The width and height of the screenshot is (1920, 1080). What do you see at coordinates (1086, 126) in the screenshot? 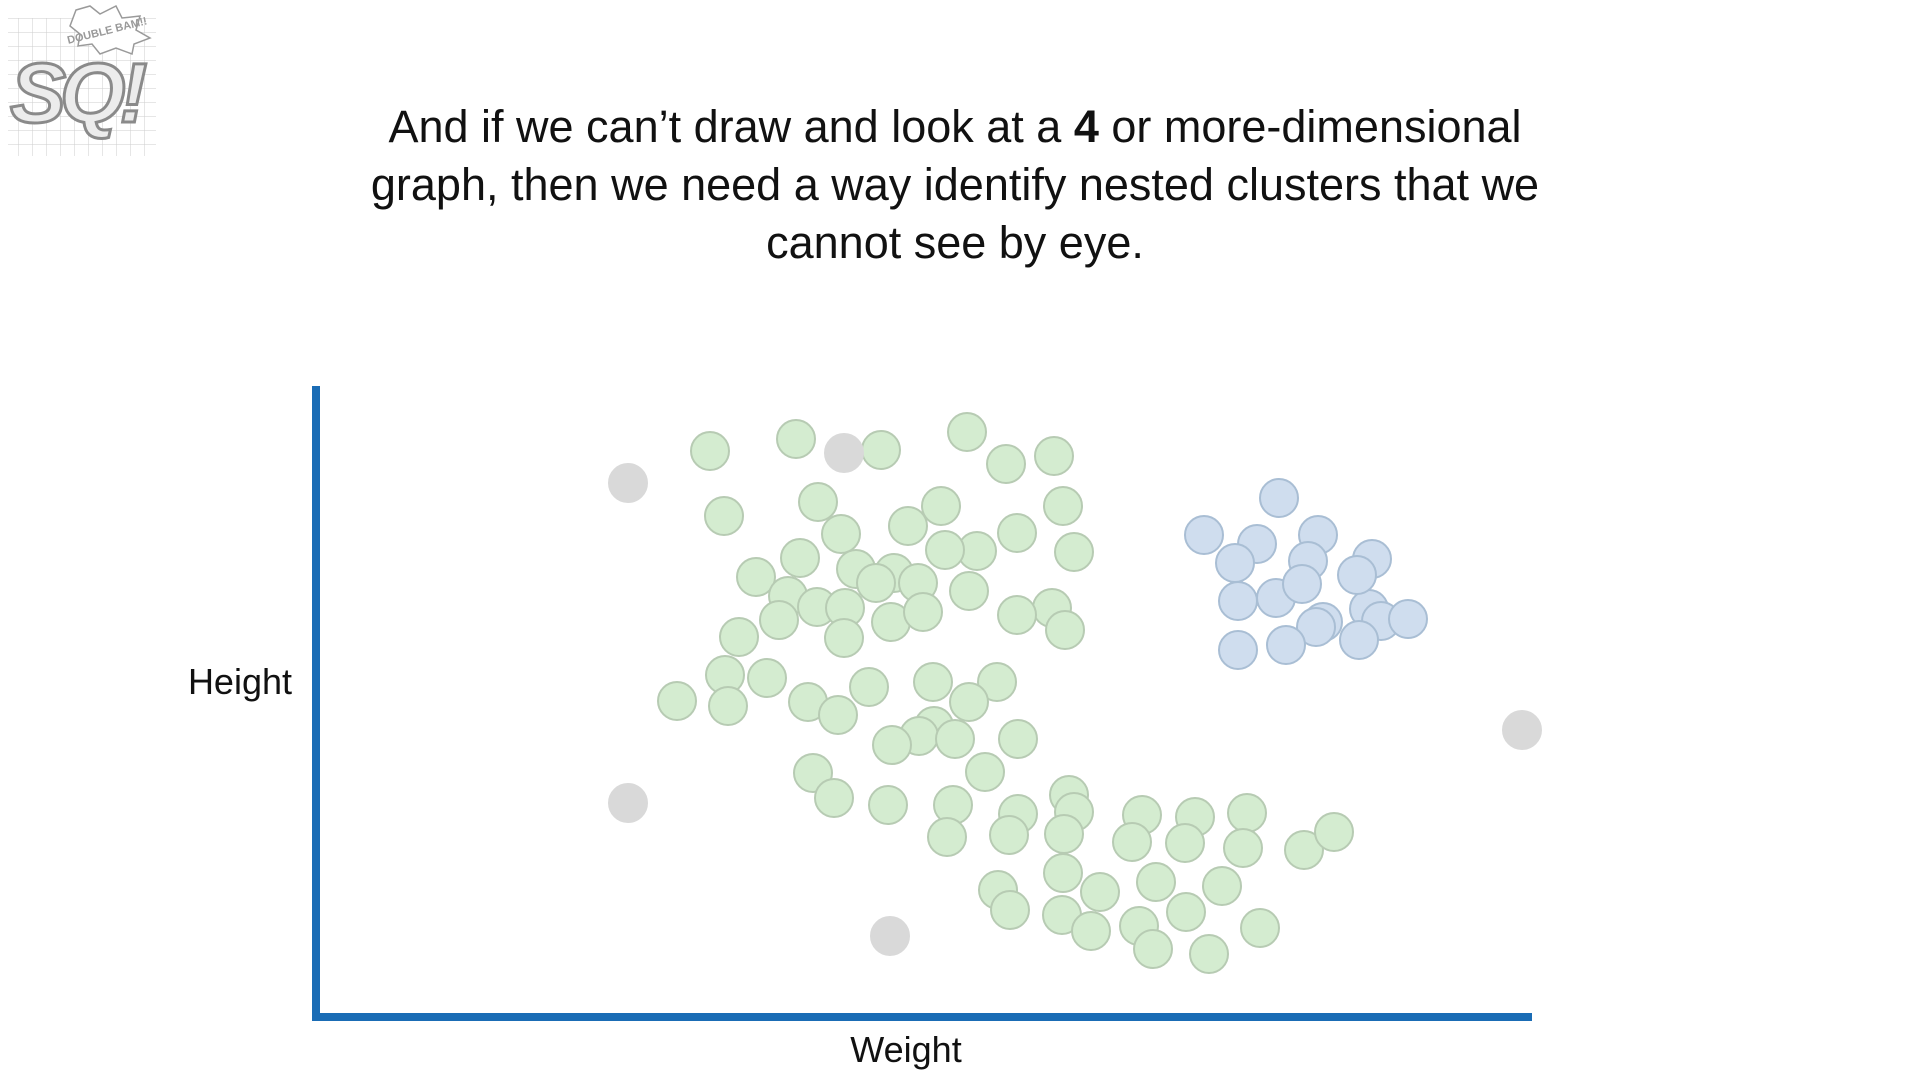
I see `caption-bold-number: 4` at bounding box center [1086, 126].